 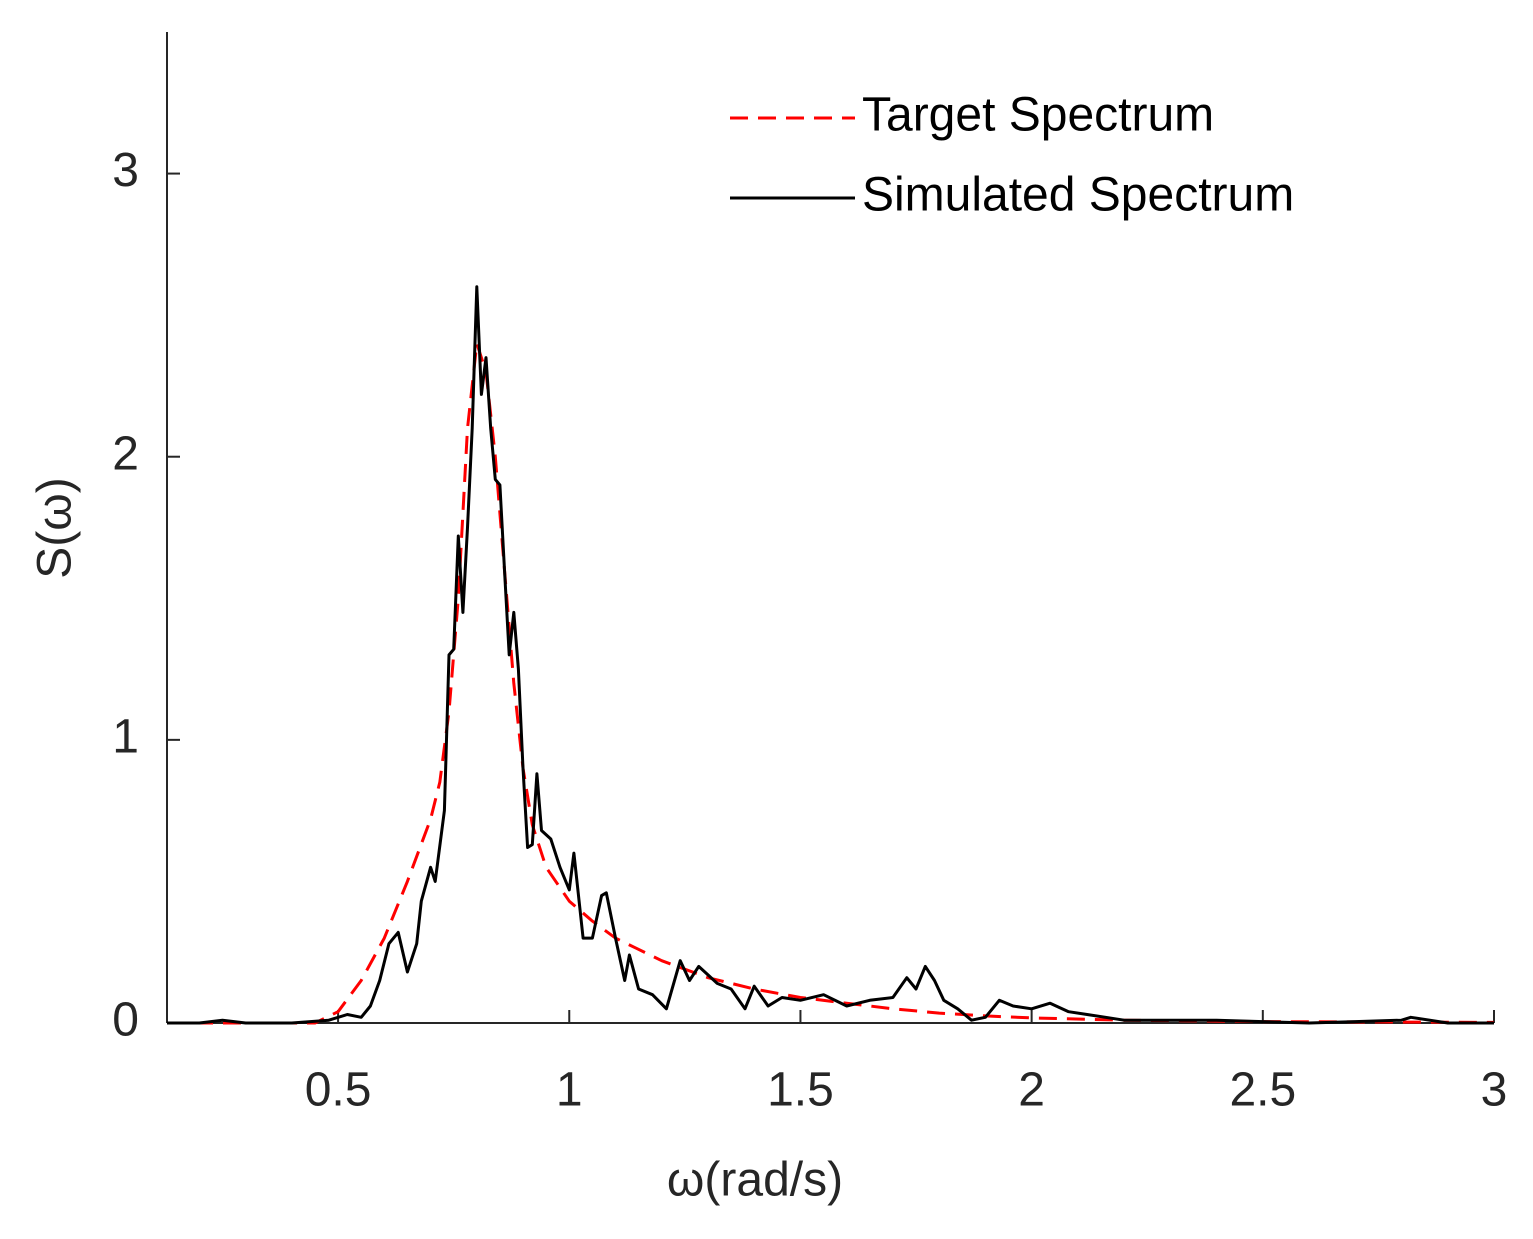 What do you see at coordinates (1078, 195) in the screenshot?
I see `legend-label: Simulated Spectrum` at bounding box center [1078, 195].